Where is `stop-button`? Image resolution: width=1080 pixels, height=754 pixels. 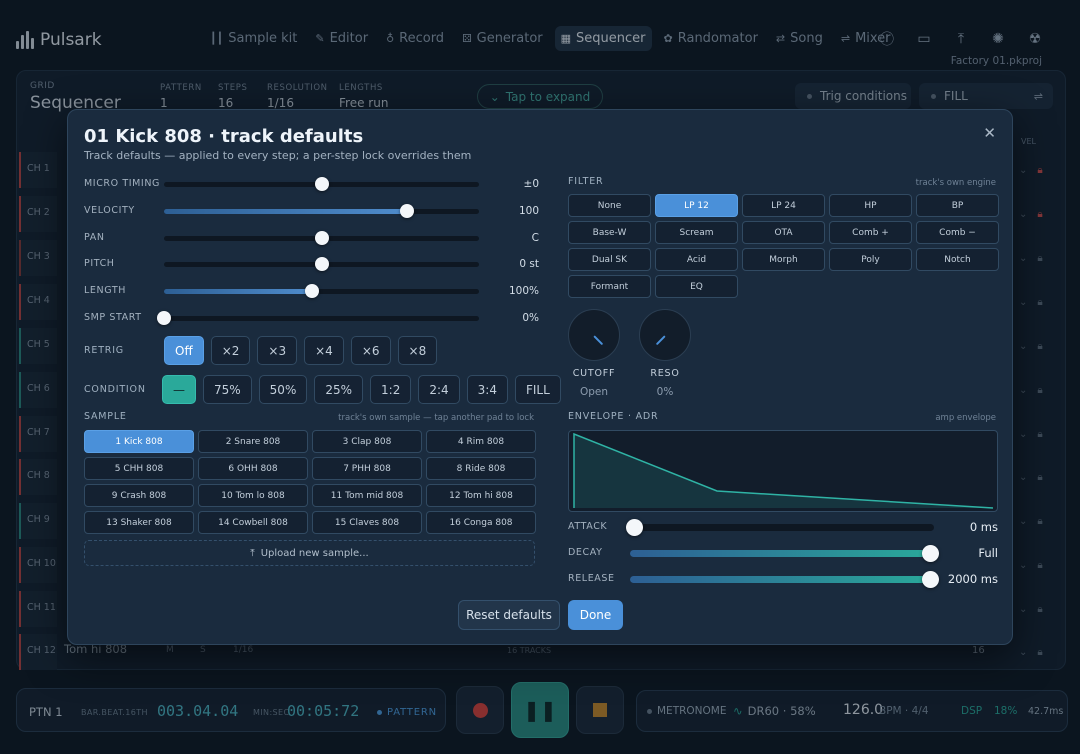 stop-button is located at coordinates (600, 710).